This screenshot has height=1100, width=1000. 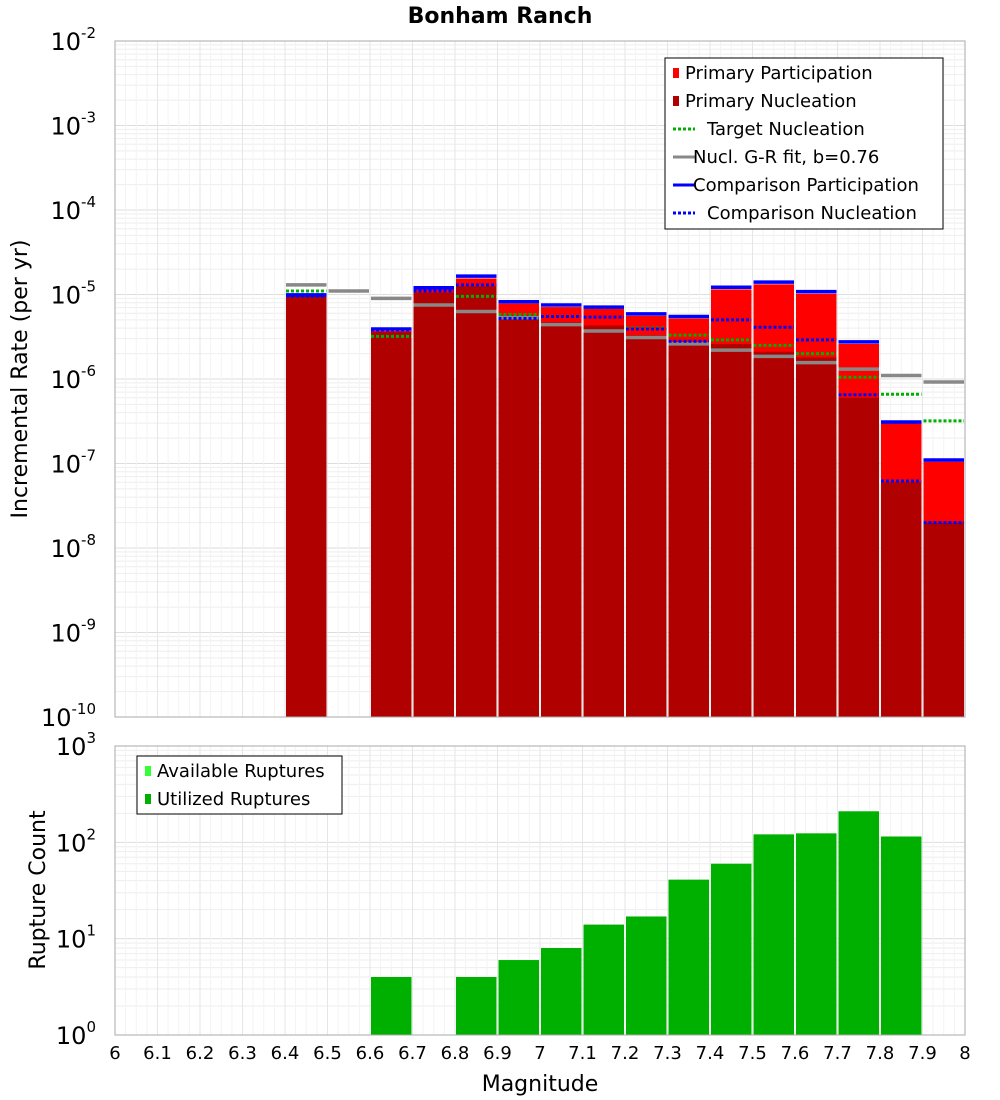 What do you see at coordinates (786, 157) in the screenshot?
I see `nucl-g-r-fit-b-0-76-legend-label: Nucl. G-R fit, b=0.76` at bounding box center [786, 157].